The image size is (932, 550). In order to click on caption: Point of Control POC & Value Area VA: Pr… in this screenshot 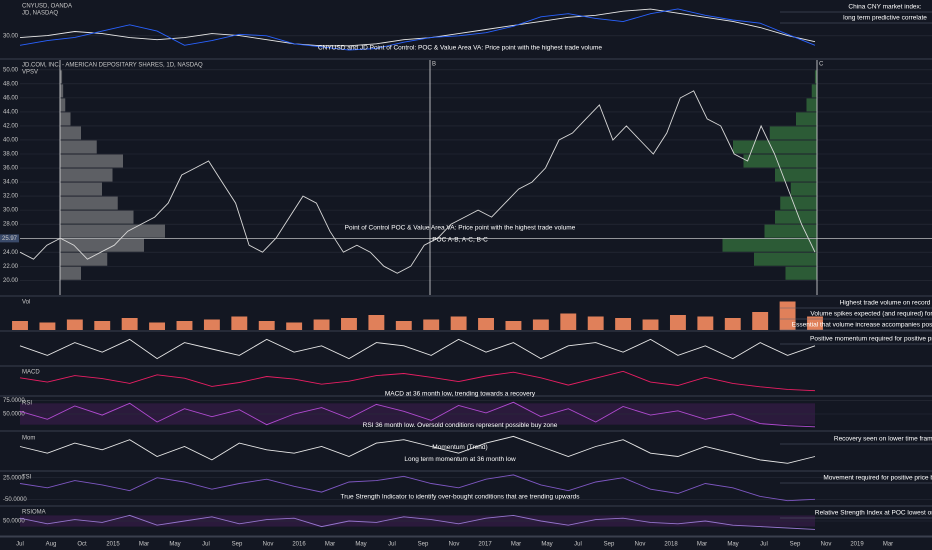, I will do `click(460, 228)`.